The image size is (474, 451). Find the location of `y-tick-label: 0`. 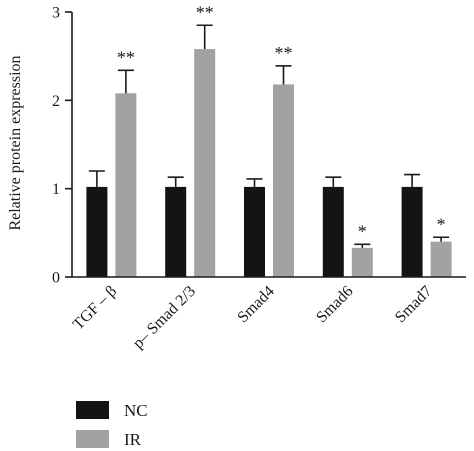

y-tick-label: 0 is located at coordinates (56, 278).